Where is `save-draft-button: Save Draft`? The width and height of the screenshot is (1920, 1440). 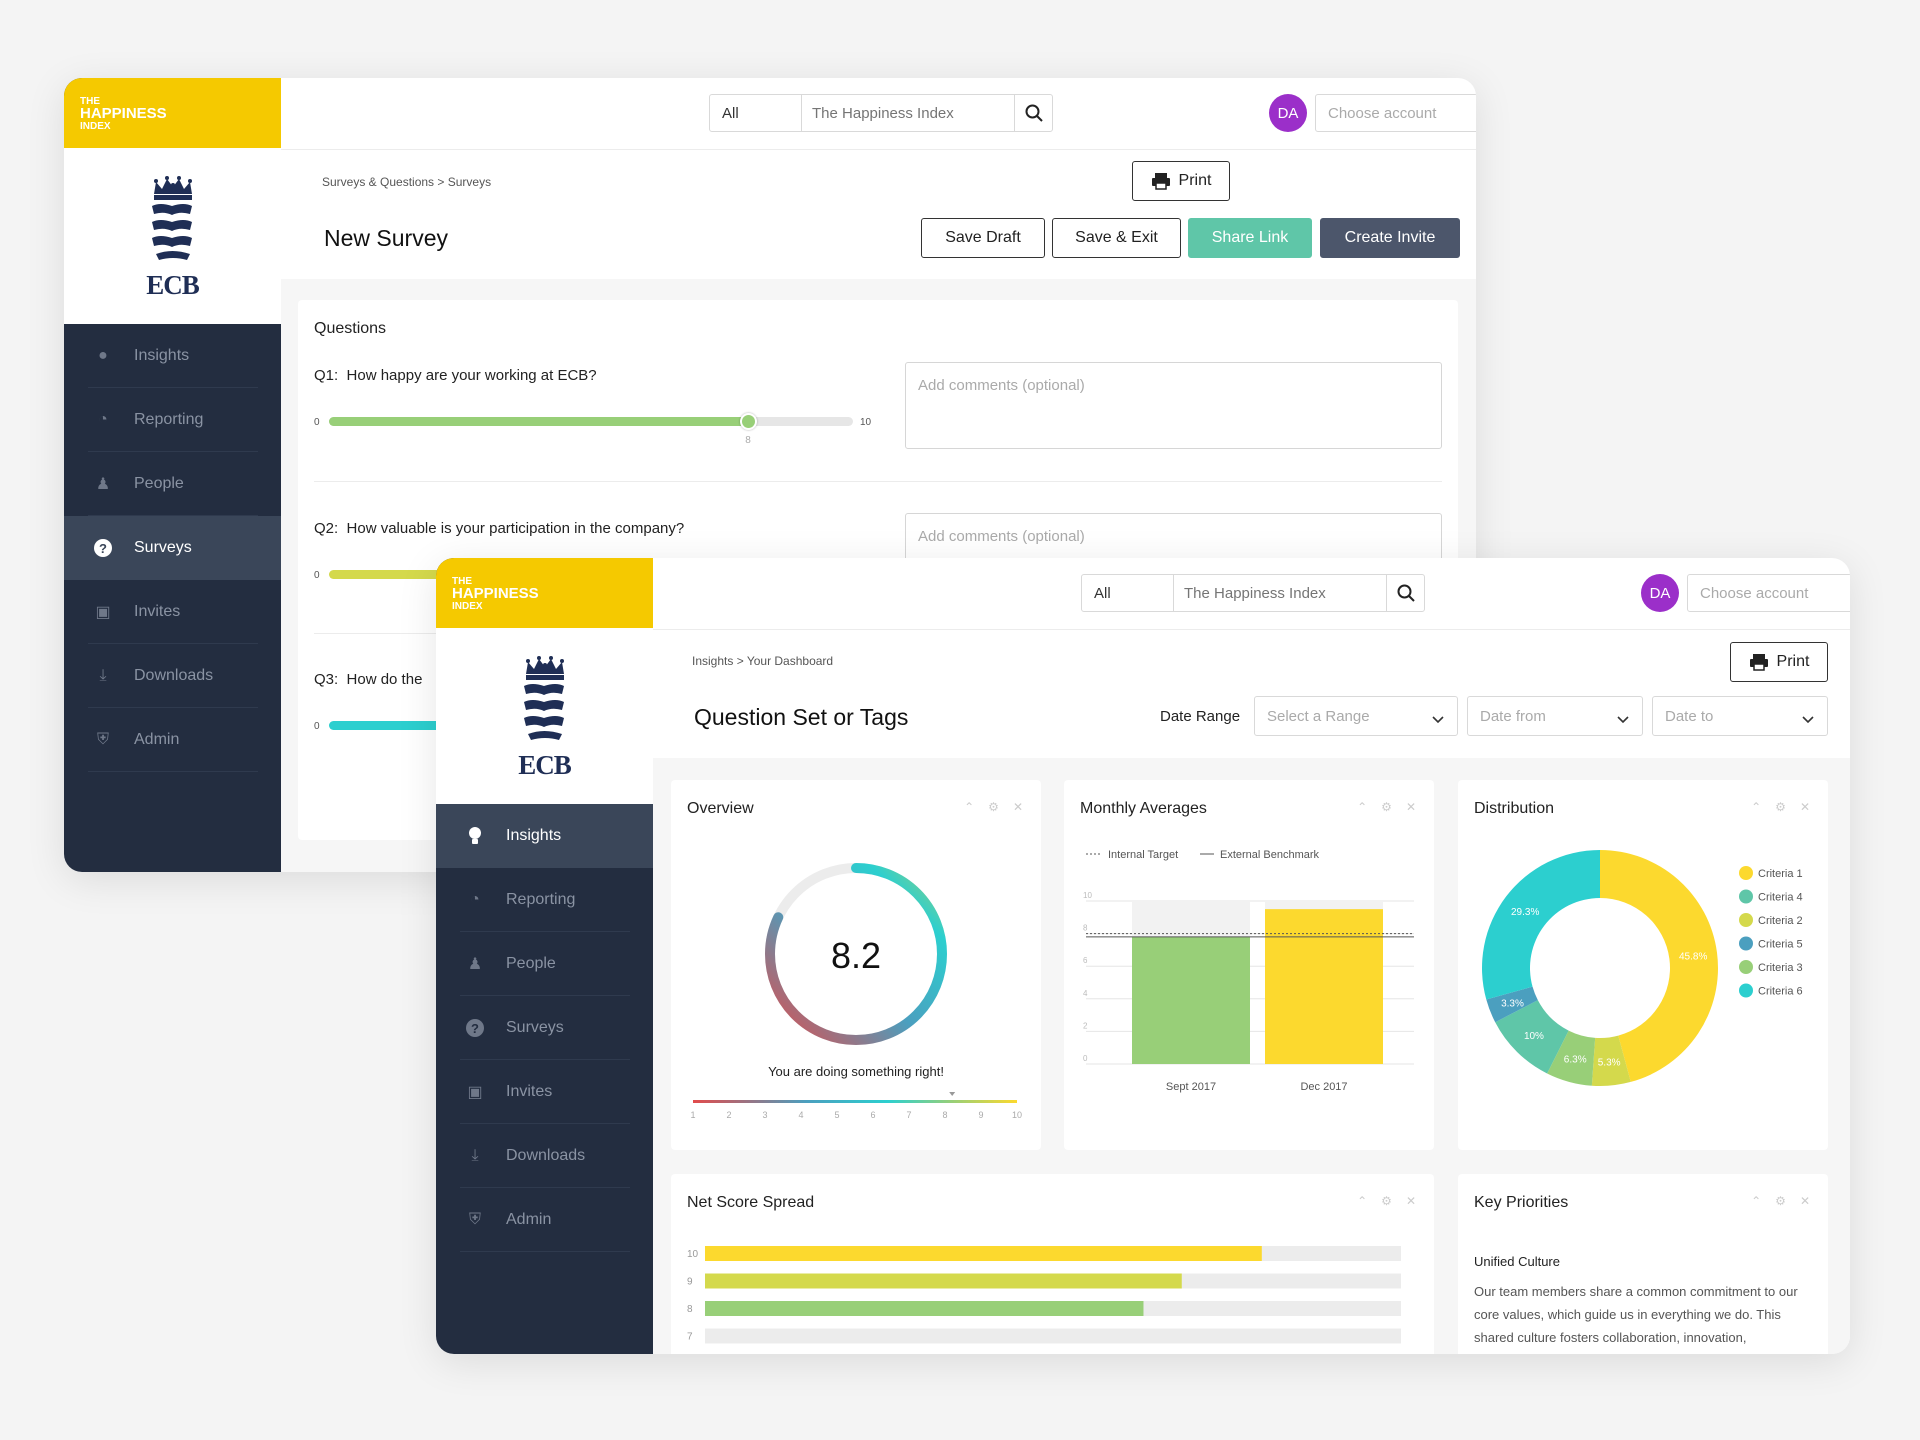
save-draft-button: Save Draft is located at coordinates (983, 238).